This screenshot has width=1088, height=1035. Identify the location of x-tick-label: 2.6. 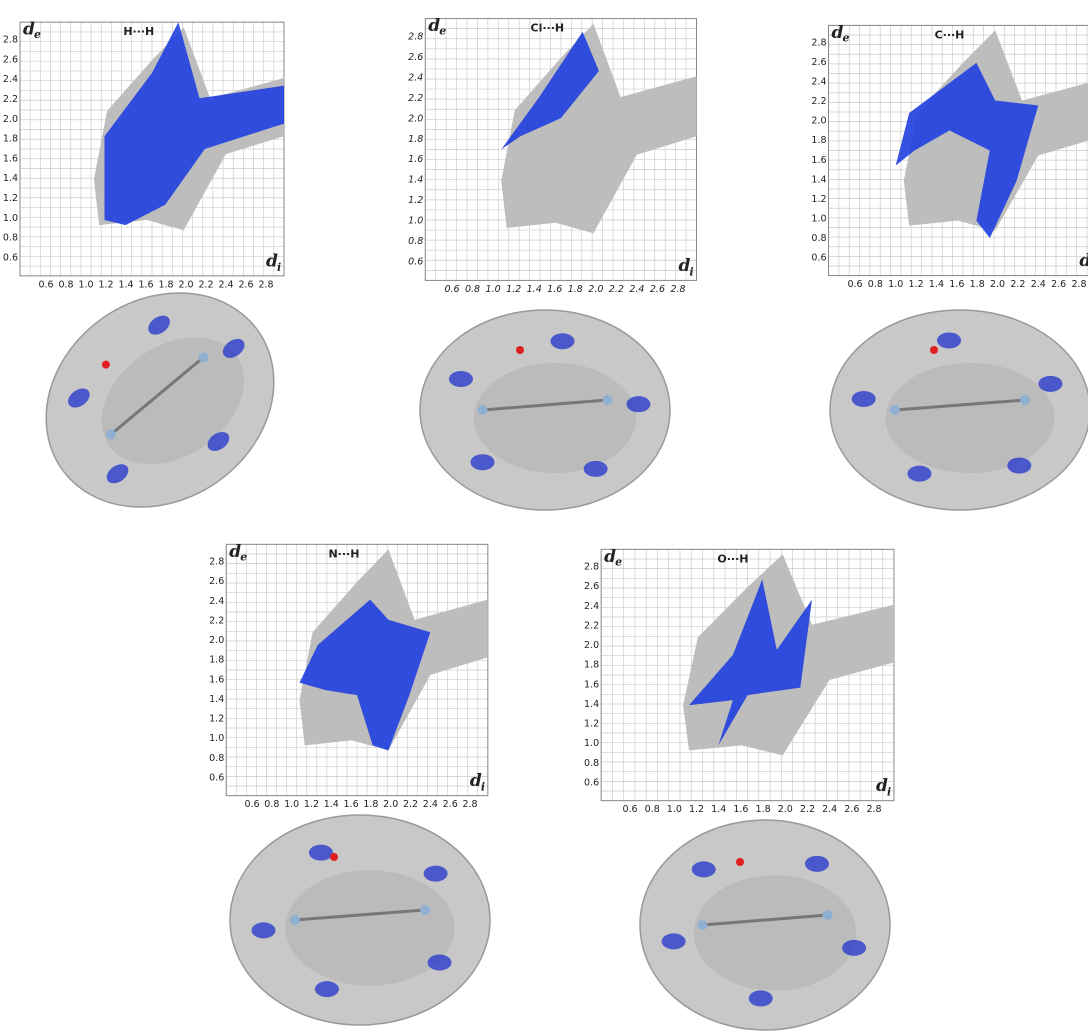
(245, 284).